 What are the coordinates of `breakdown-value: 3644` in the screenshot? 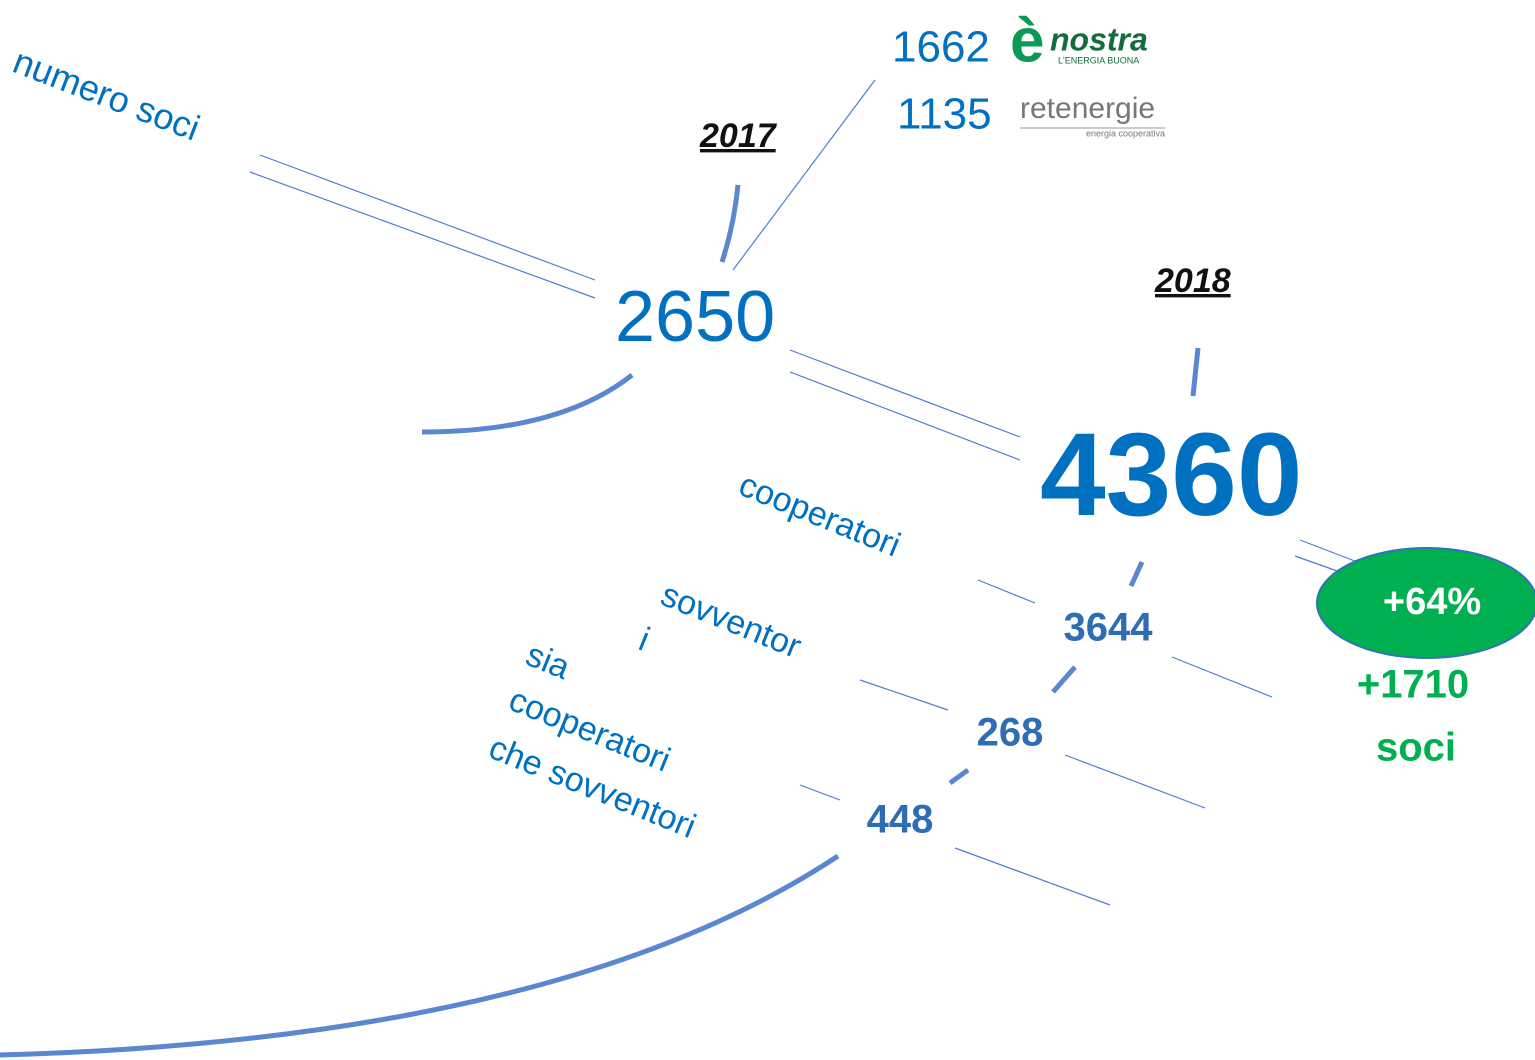 It's located at (1109, 628).